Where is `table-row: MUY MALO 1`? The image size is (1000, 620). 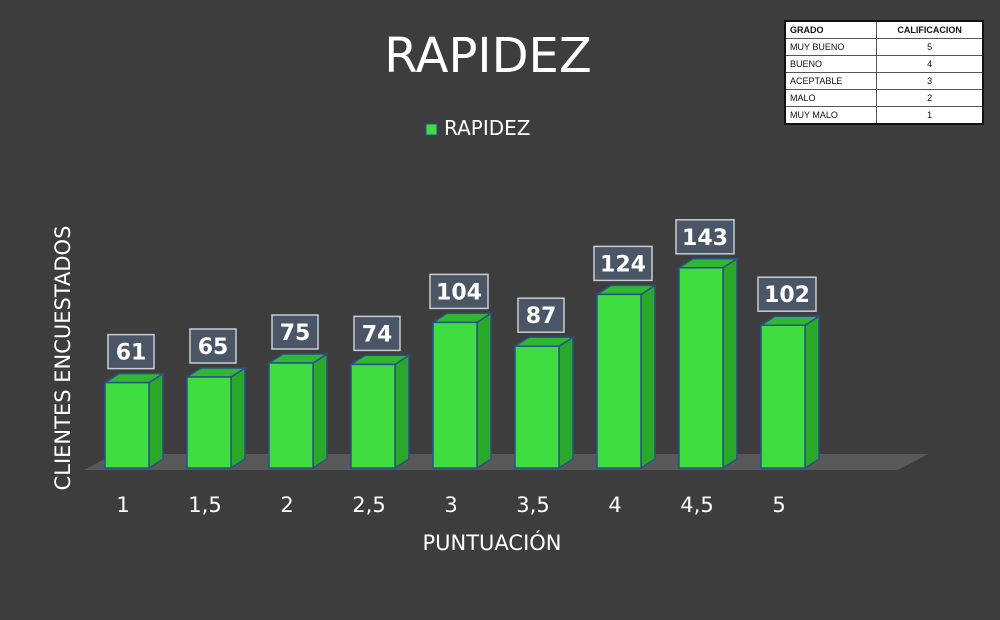
table-row: MUY MALO 1 is located at coordinates (884, 115).